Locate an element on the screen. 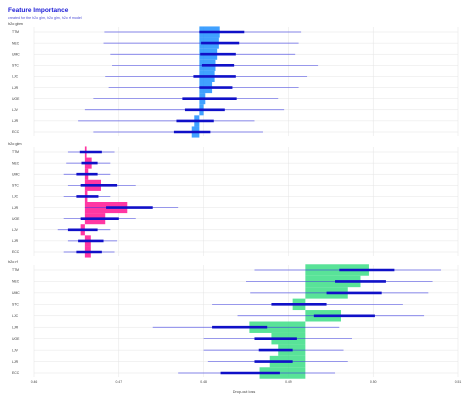  chart-title: Feature Importance is located at coordinates (38, 10).